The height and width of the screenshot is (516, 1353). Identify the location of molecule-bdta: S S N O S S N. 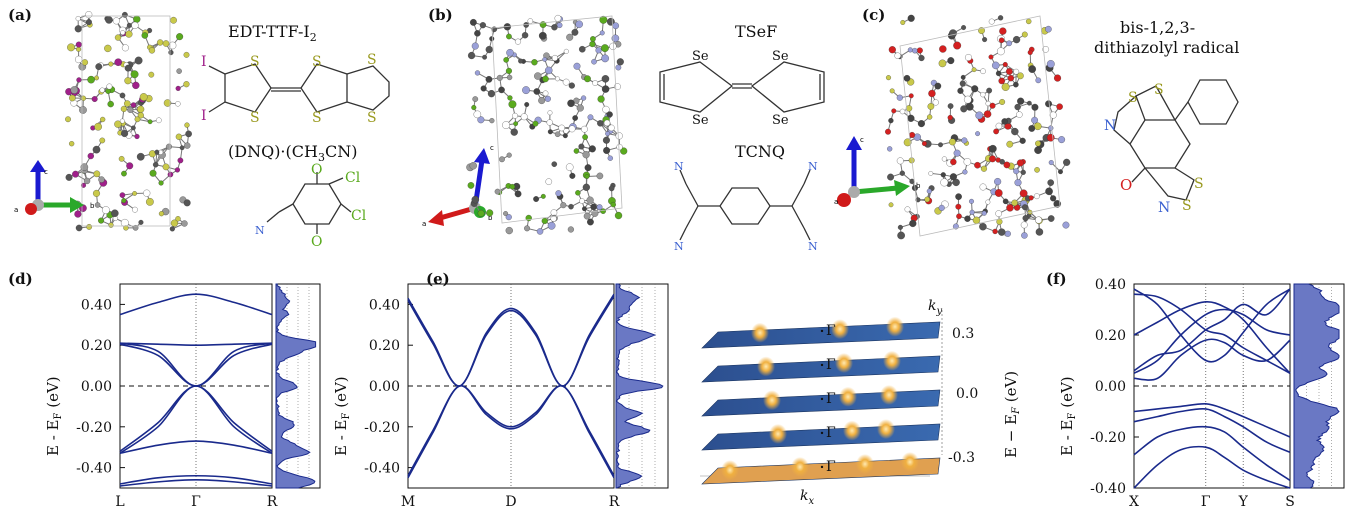
(1171, 147).